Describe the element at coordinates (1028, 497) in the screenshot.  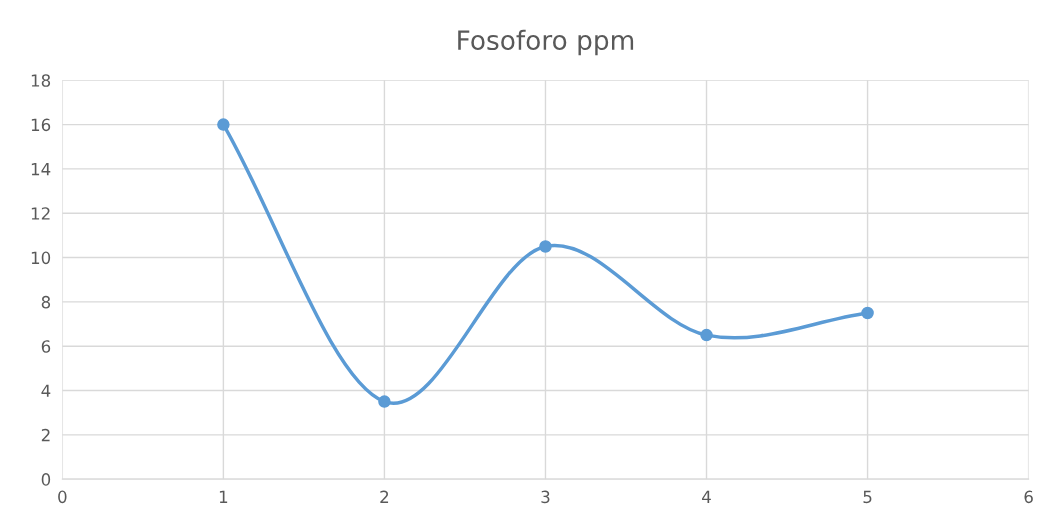
I see `x-tick-label: 6` at that location.